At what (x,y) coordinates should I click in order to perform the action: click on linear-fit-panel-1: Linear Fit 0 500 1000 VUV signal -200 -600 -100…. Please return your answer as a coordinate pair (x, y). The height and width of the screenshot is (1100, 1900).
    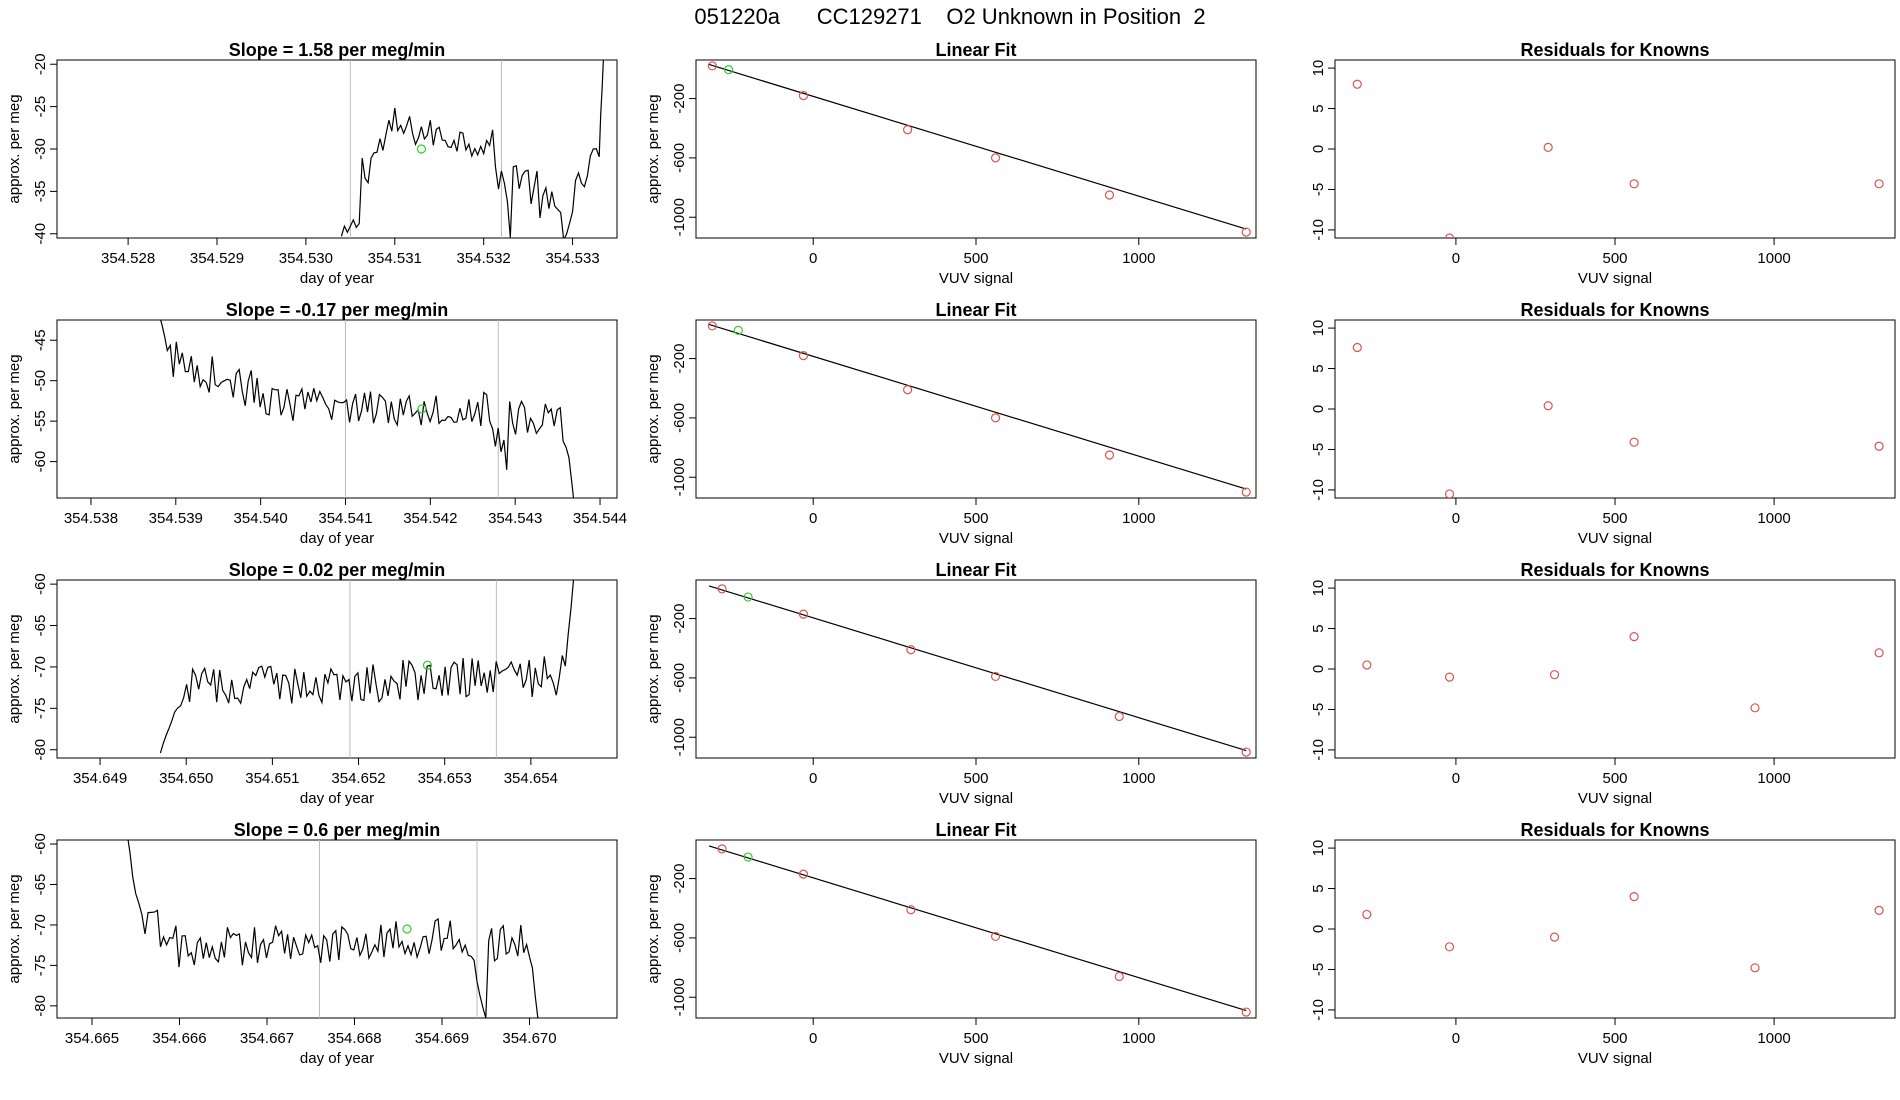
    Looking at the image, I should click on (951, 163).